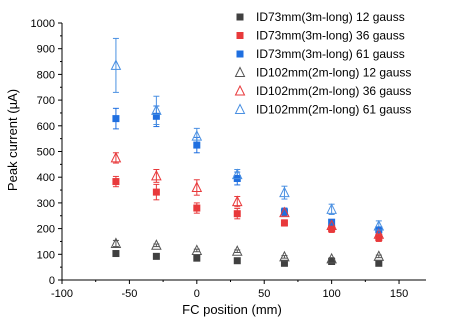 The height and width of the screenshot is (321, 470). Describe the element at coordinates (232, 309) in the screenshot. I see `x-axis-title: FC position (mm)` at that location.